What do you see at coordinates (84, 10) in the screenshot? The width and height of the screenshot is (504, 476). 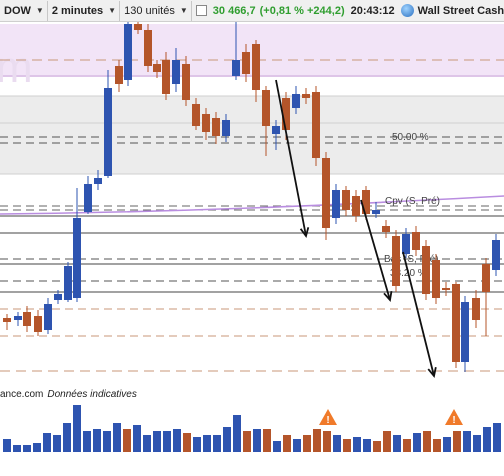 I see `timeframe-dropdown: 2 minutes ▼` at bounding box center [84, 10].